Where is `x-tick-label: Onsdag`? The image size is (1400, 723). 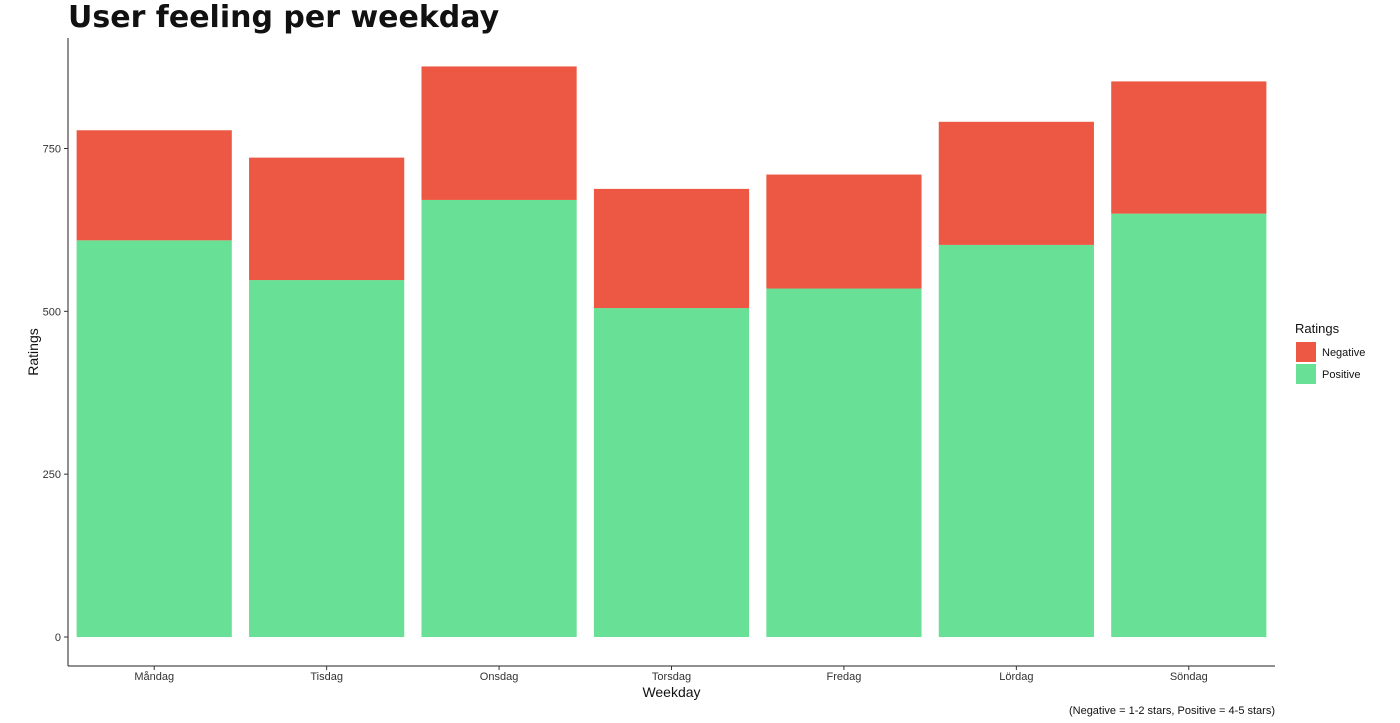
x-tick-label: Onsdag is located at coordinates (499, 677).